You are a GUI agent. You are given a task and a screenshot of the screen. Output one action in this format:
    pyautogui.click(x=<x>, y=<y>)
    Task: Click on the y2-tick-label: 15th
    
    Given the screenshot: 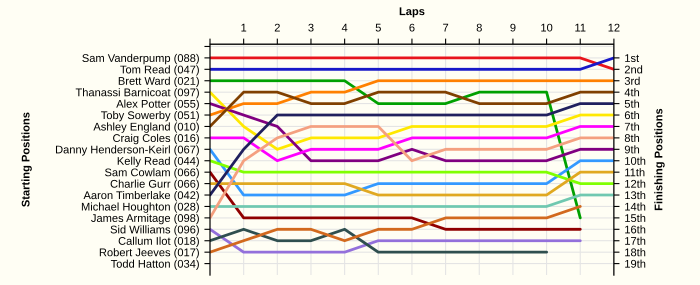 What is the action you would take?
    pyautogui.click(x=635, y=218)
    